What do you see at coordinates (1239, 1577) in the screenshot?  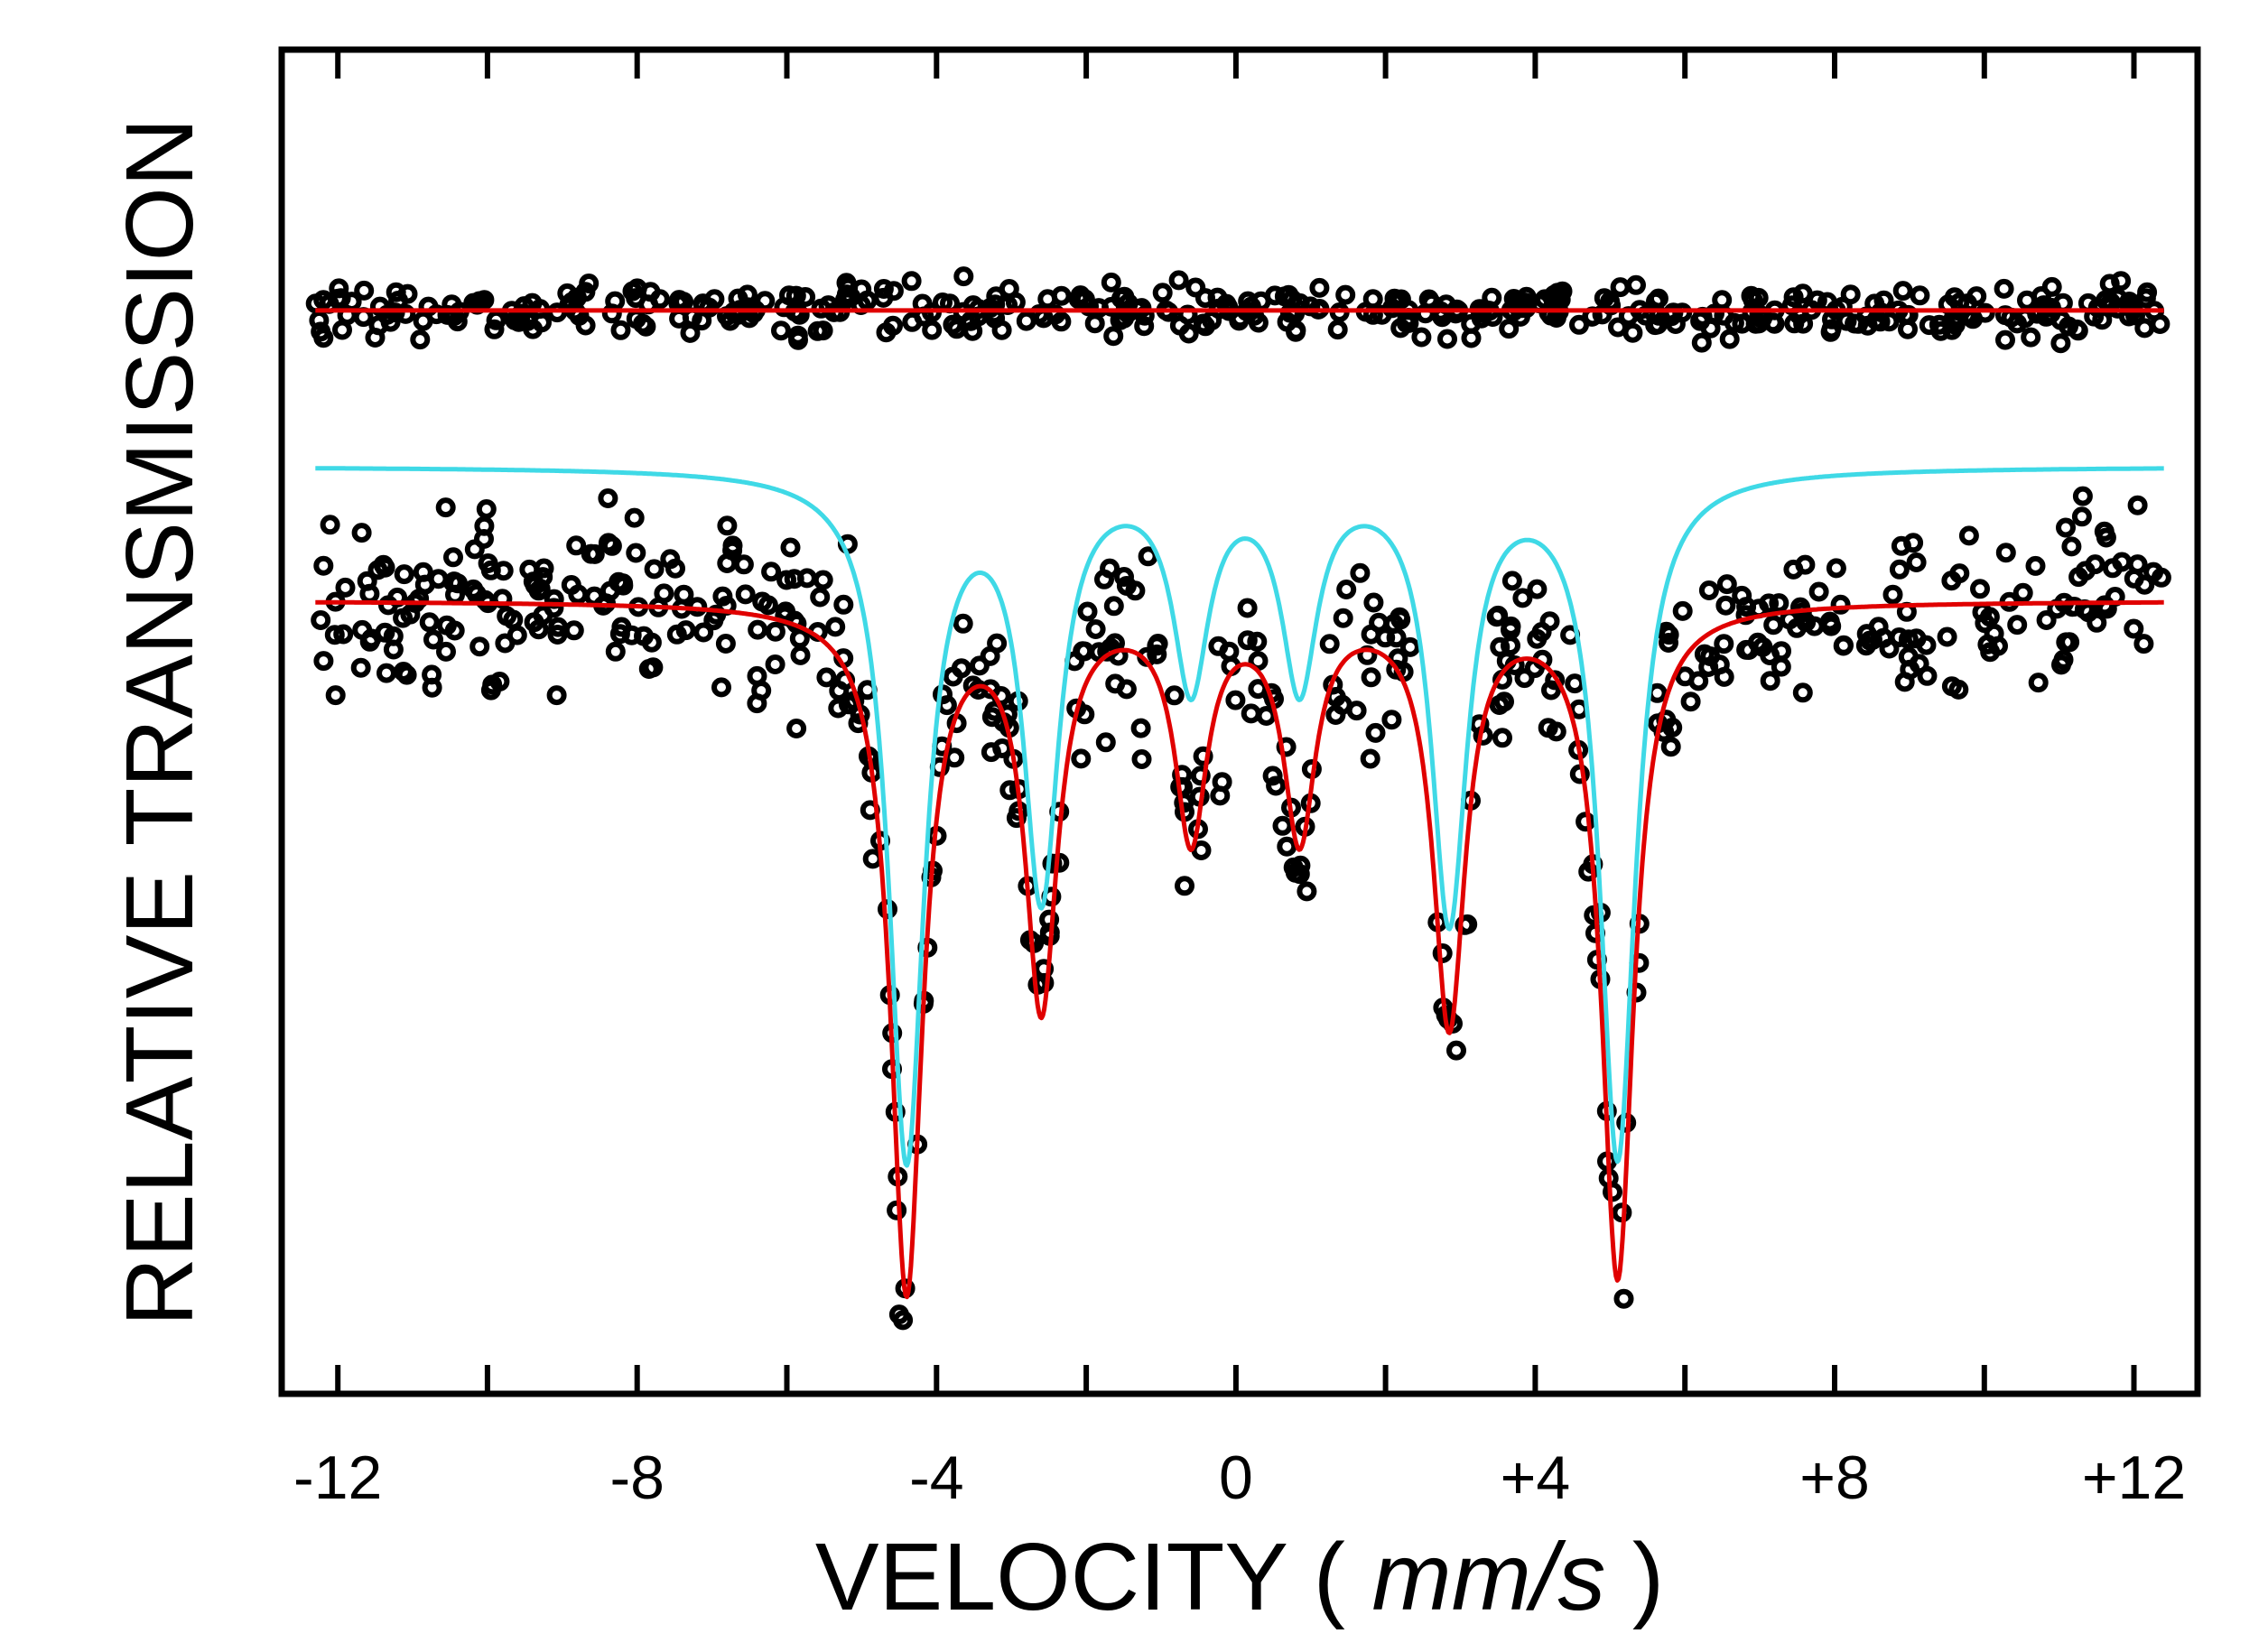 I see `x-axis-title: VELOCITY ( mm/s )` at bounding box center [1239, 1577].